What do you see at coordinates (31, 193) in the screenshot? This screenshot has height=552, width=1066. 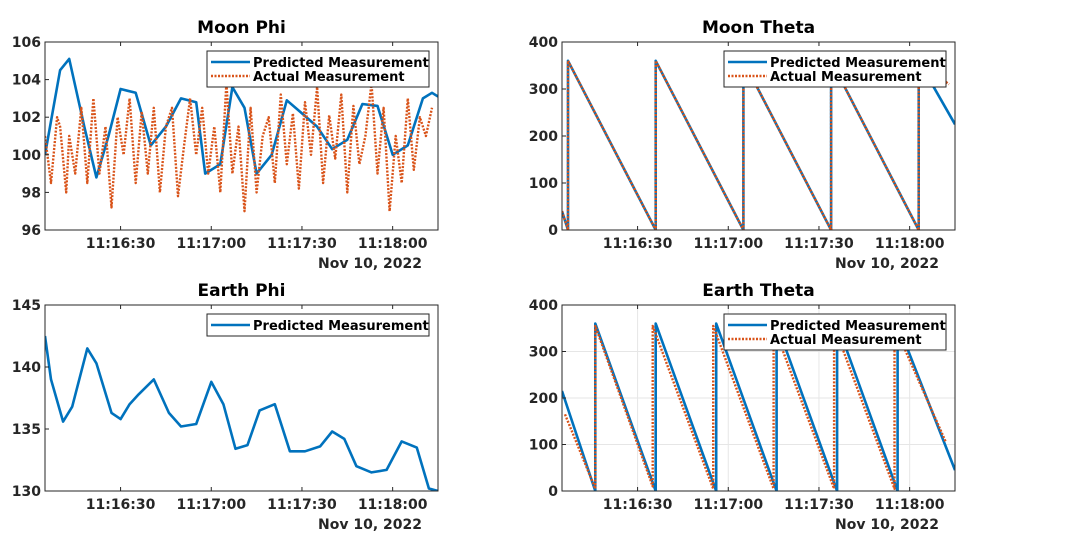 I see `y-tick-label: 98` at bounding box center [31, 193].